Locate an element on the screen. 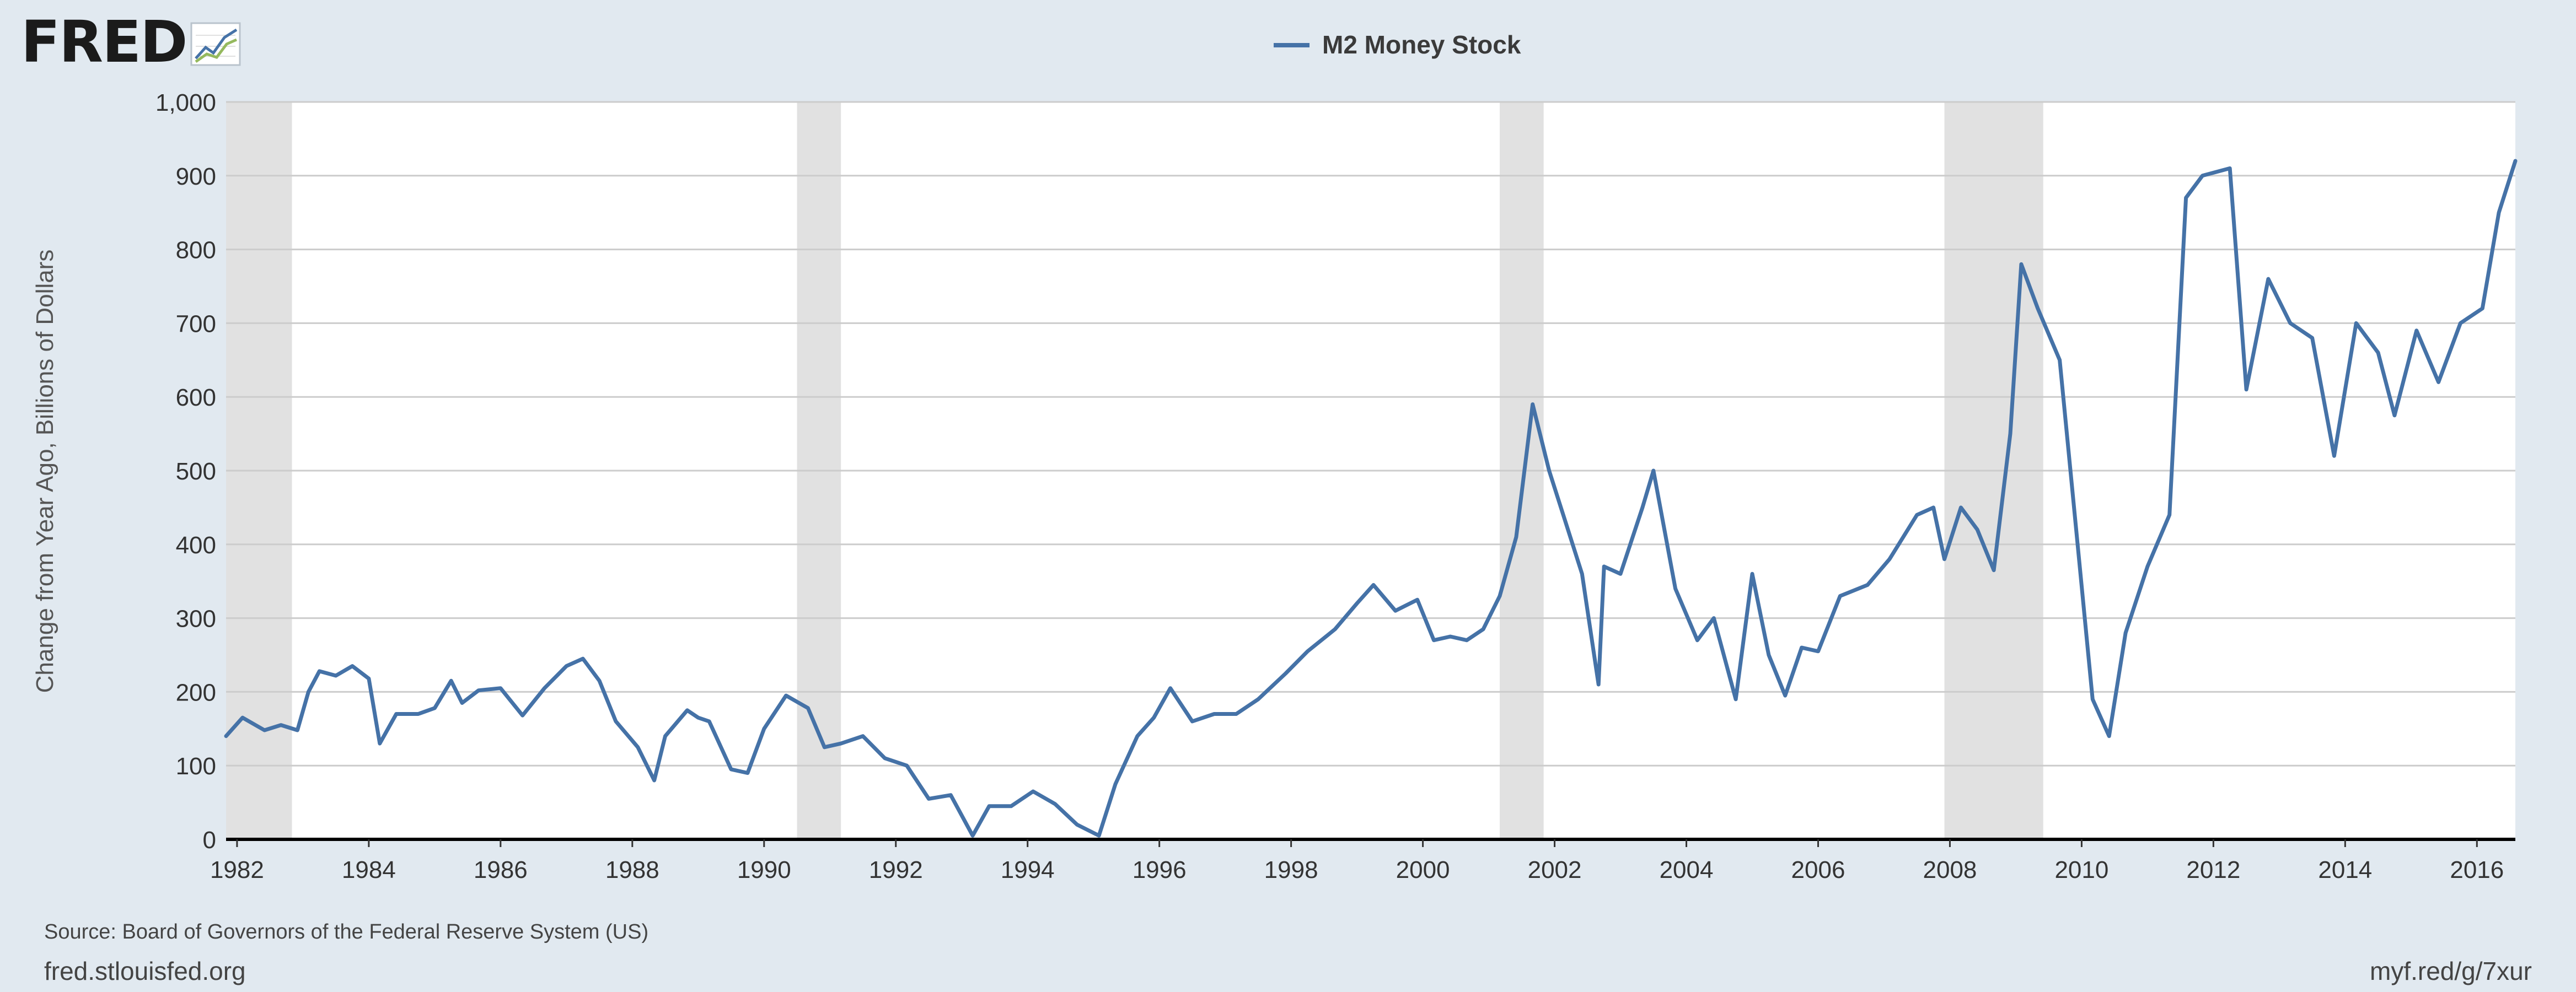 This screenshot has height=992, width=2576. y-tick-label: 500 is located at coordinates (196, 471).